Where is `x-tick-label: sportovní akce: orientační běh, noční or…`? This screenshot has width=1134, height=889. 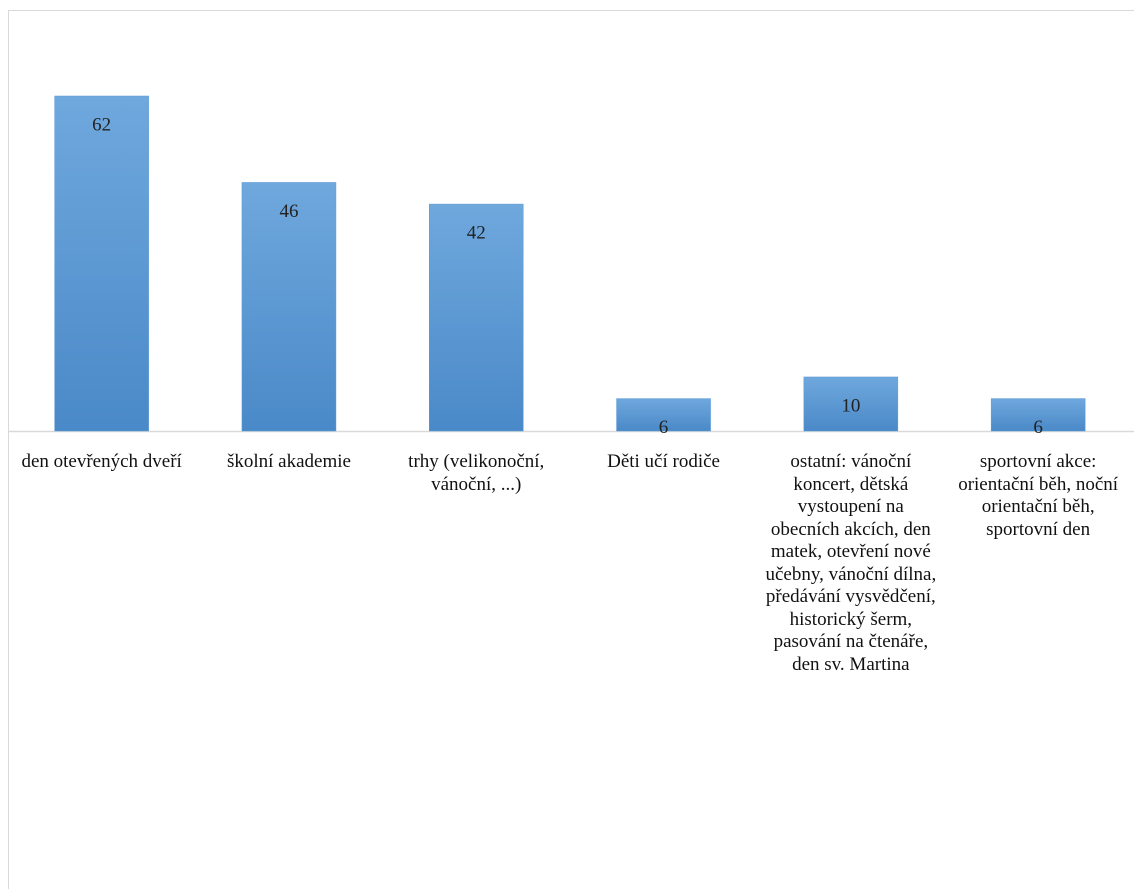 x-tick-label: sportovní akce: orientační běh, noční or… is located at coordinates (1038, 495).